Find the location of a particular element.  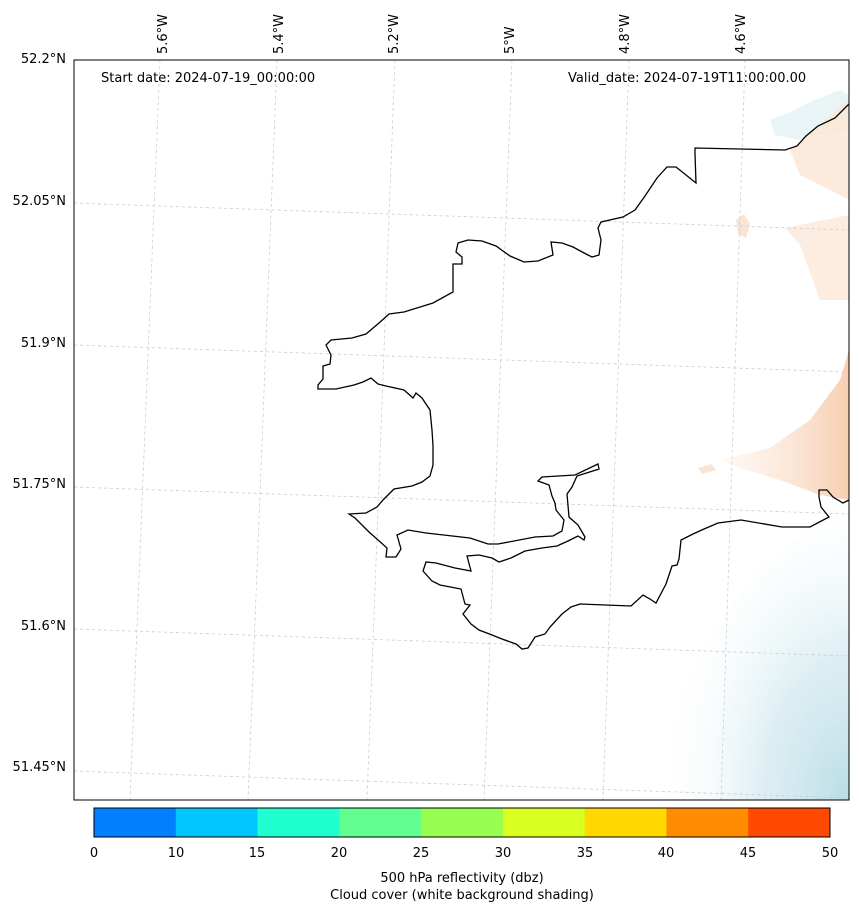

colorbar-border is located at coordinates (462, 822).